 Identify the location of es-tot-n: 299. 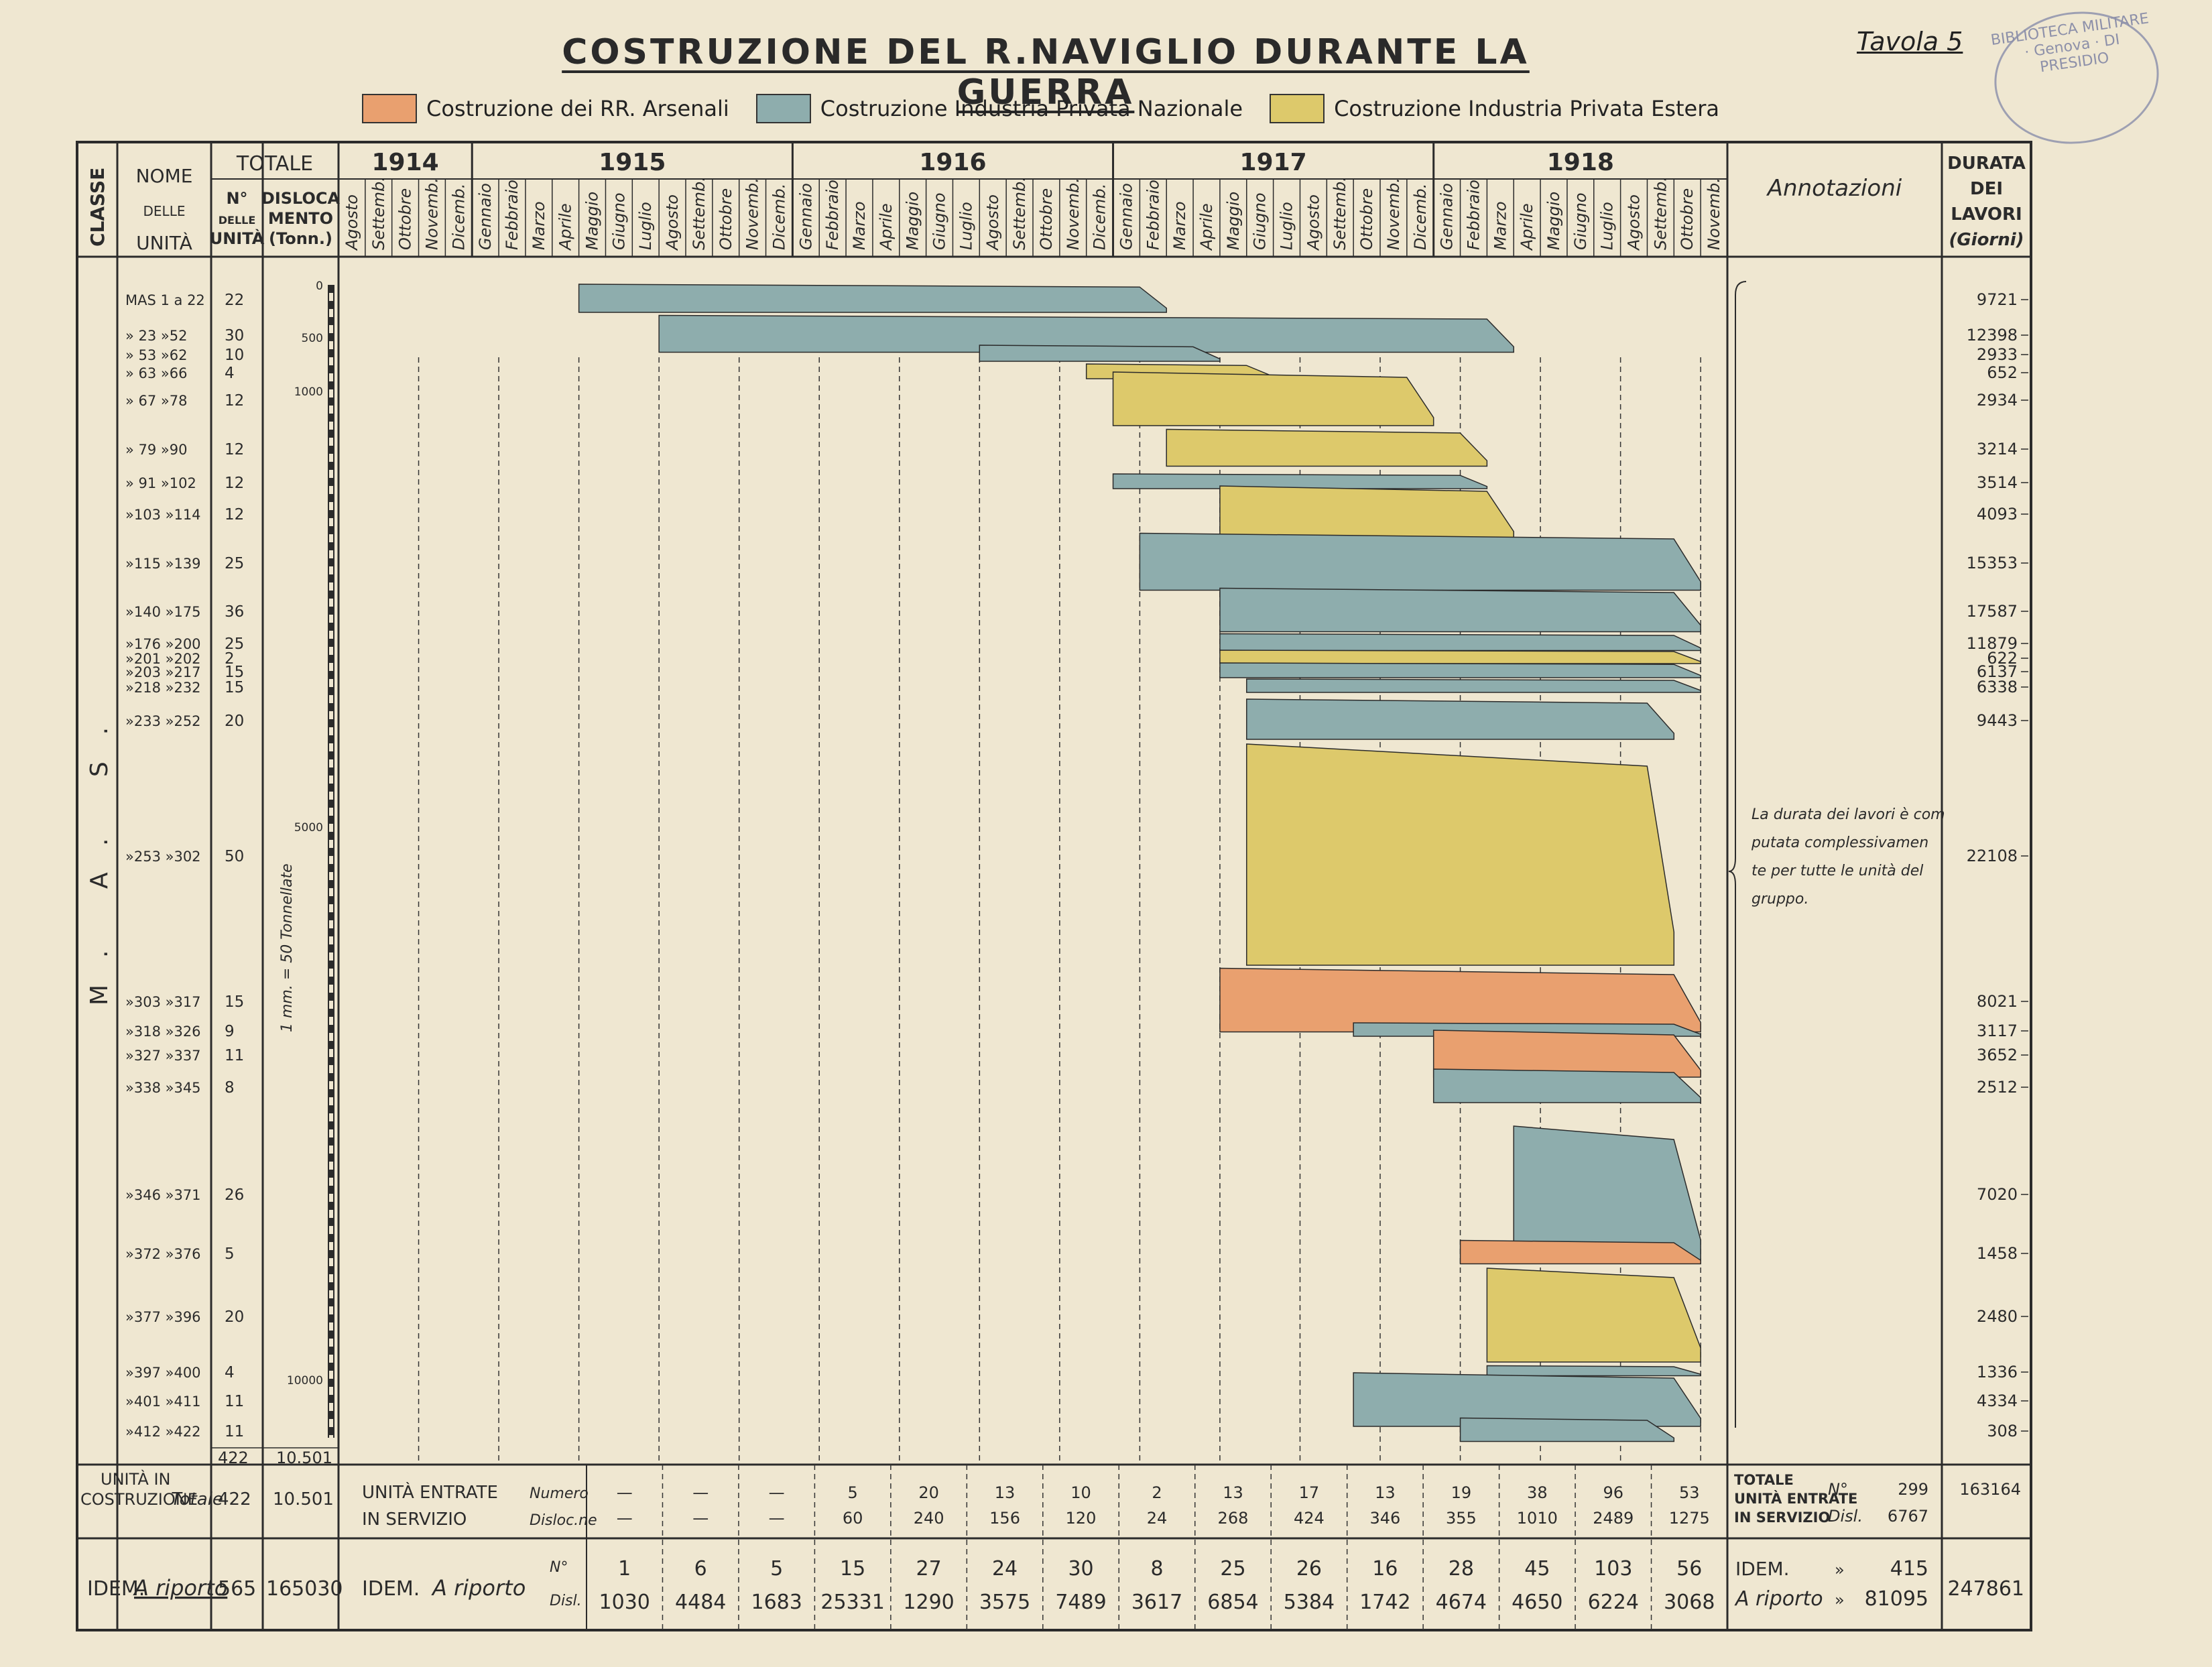
(1913, 1489).